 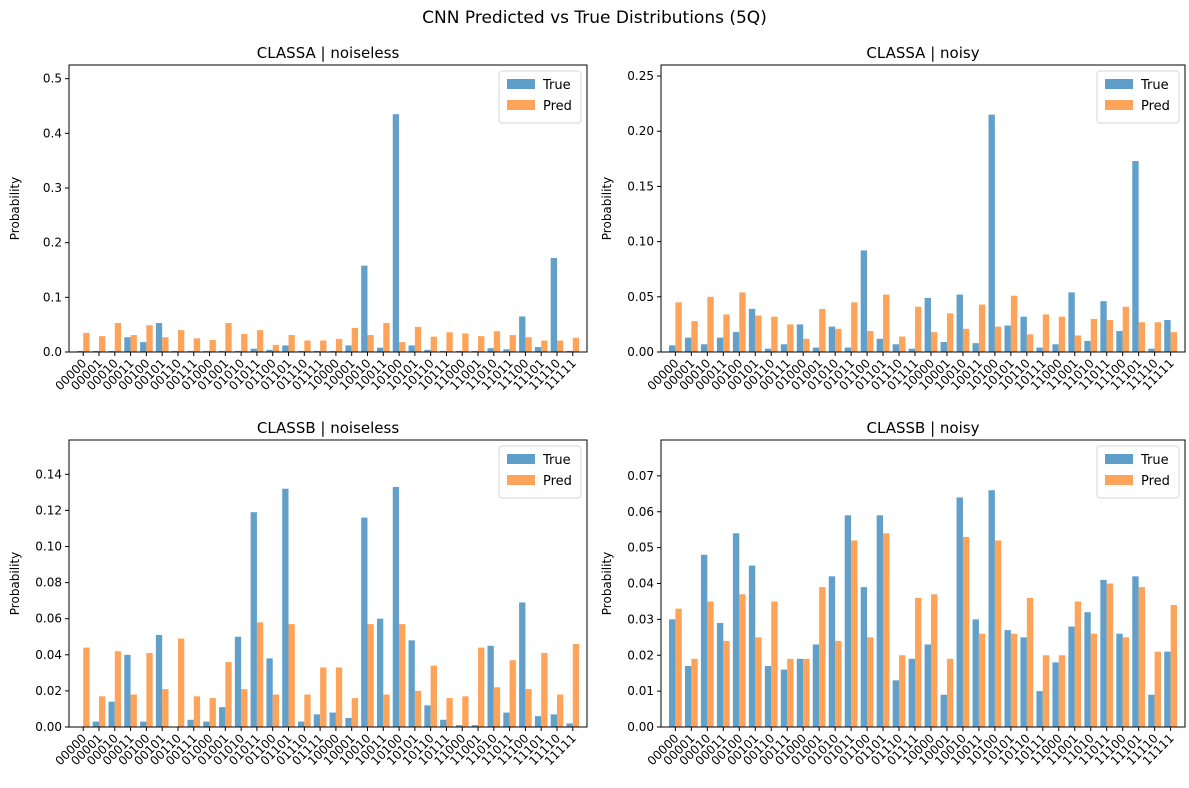 What do you see at coordinates (48, 546) in the screenshot?
I see `y-tick-label: 0.10` at bounding box center [48, 546].